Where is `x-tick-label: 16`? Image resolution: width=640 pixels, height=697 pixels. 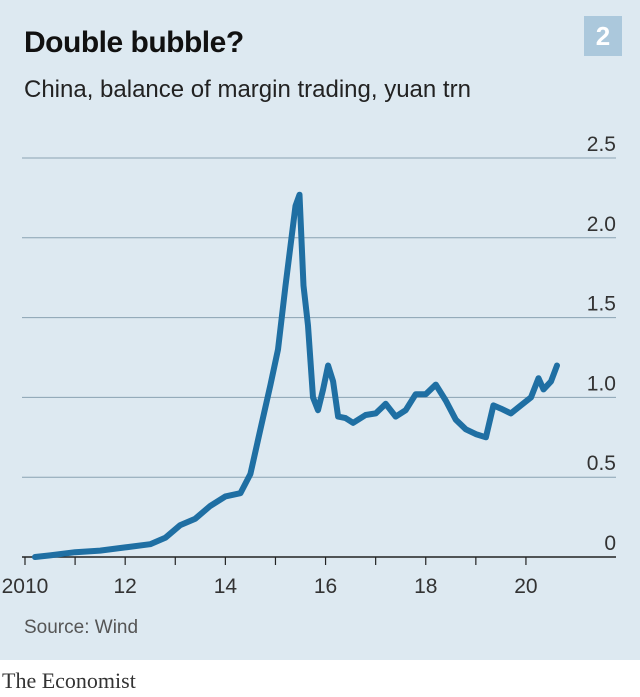
x-tick-label: 16 is located at coordinates (325, 586).